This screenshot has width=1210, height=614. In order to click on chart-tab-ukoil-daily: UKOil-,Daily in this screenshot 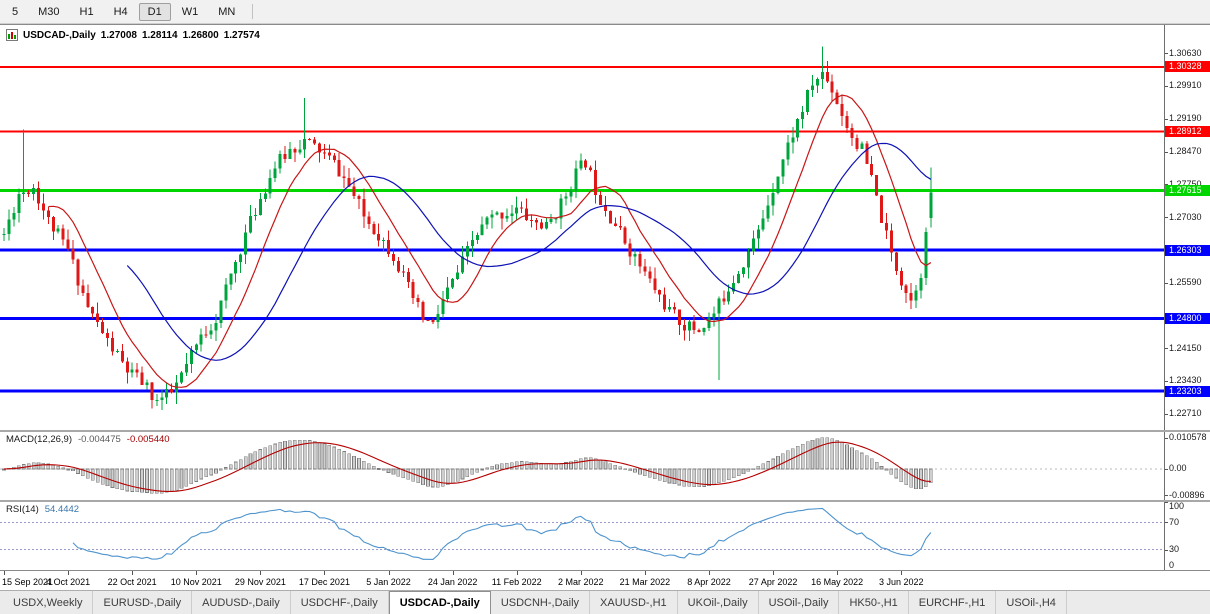, I will do `click(718, 602)`.